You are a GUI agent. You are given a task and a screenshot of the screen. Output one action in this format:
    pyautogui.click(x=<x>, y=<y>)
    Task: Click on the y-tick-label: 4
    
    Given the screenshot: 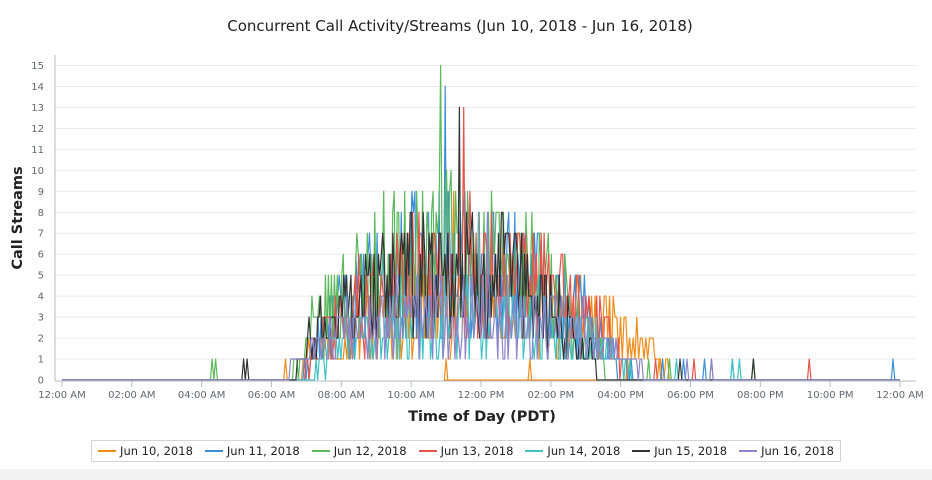 What is the action you would take?
    pyautogui.click(x=41, y=297)
    